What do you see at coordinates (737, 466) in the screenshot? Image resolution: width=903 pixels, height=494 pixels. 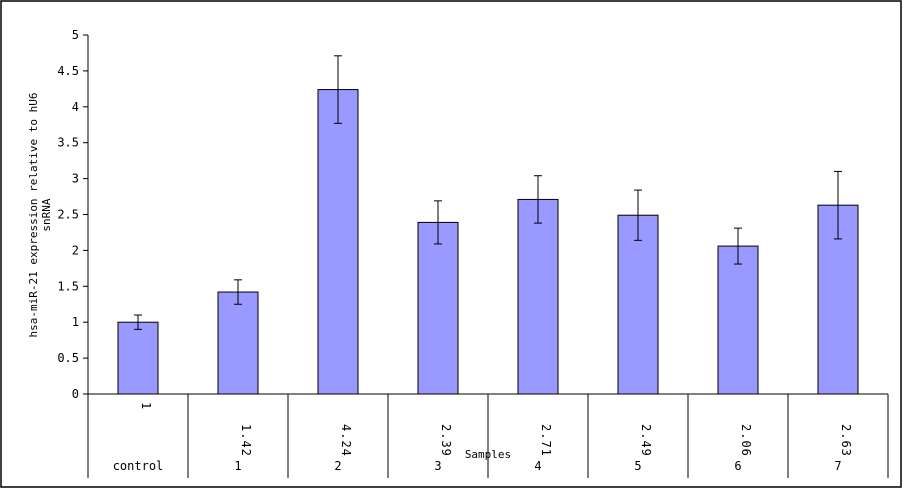 I see `x-category-label: 6` at bounding box center [737, 466].